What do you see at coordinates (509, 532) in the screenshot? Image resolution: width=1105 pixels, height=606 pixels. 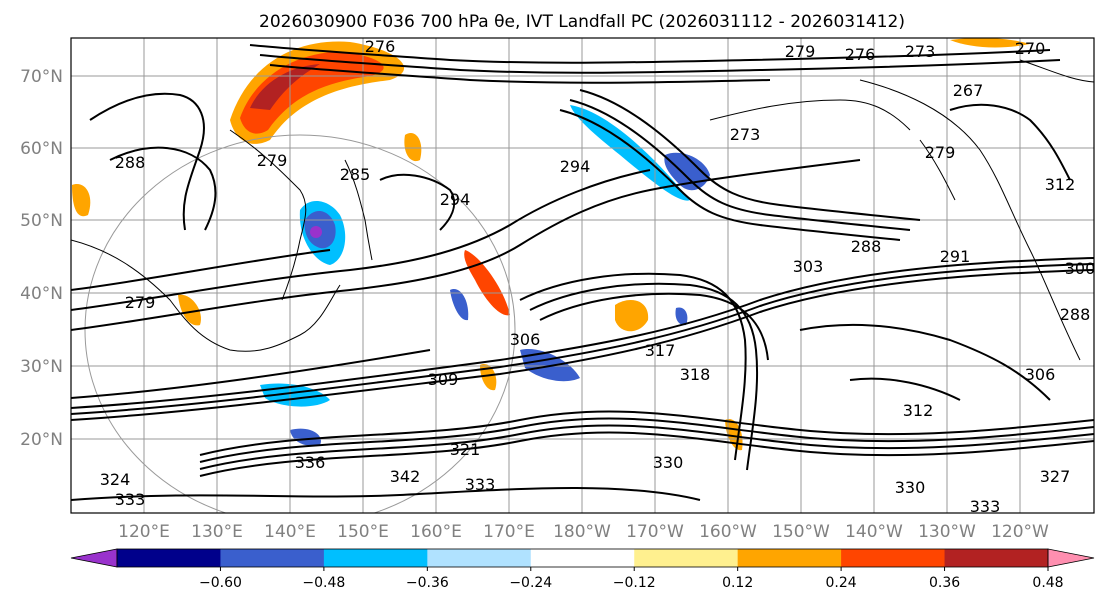 I see `lon-tick-label: 170°E` at bounding box center [509, 532].